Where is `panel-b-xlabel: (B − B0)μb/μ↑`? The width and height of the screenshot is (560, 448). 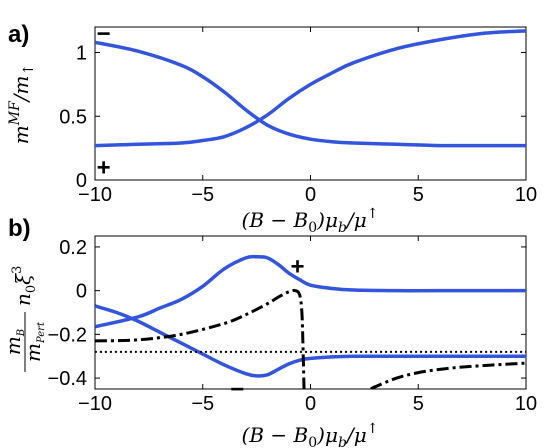
panel-b-xlabel: (B − B0)μb/μ↑ is located at coordinates (310, 434).